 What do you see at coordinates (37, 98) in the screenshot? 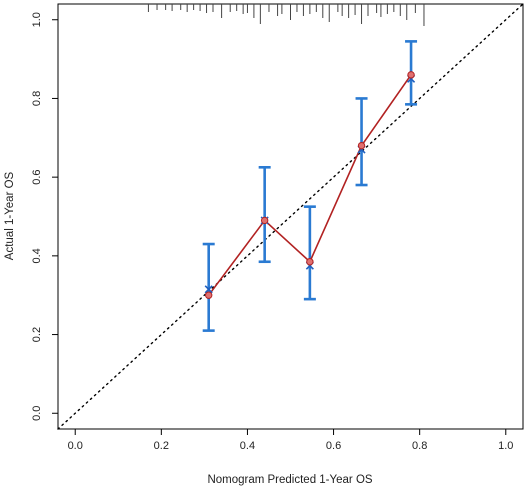
I see `y-tick-label: 0.8` at bounding box center [37, 98].